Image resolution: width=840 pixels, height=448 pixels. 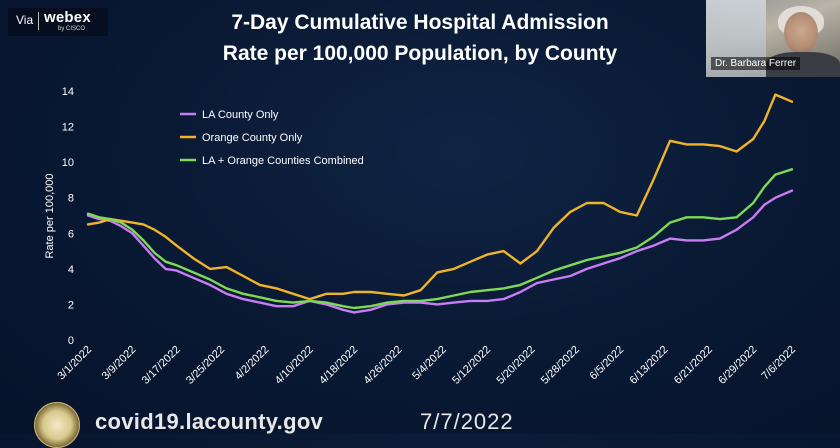 I want to click on x-tick-label: 6/5/2022, so click(x=607, y=363).